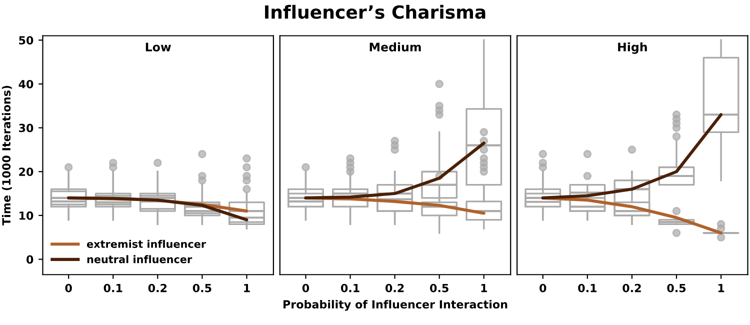  Describe the element at coordinates (26, 84) in the screenshot. I see `y-tick-label: 40` at that location.